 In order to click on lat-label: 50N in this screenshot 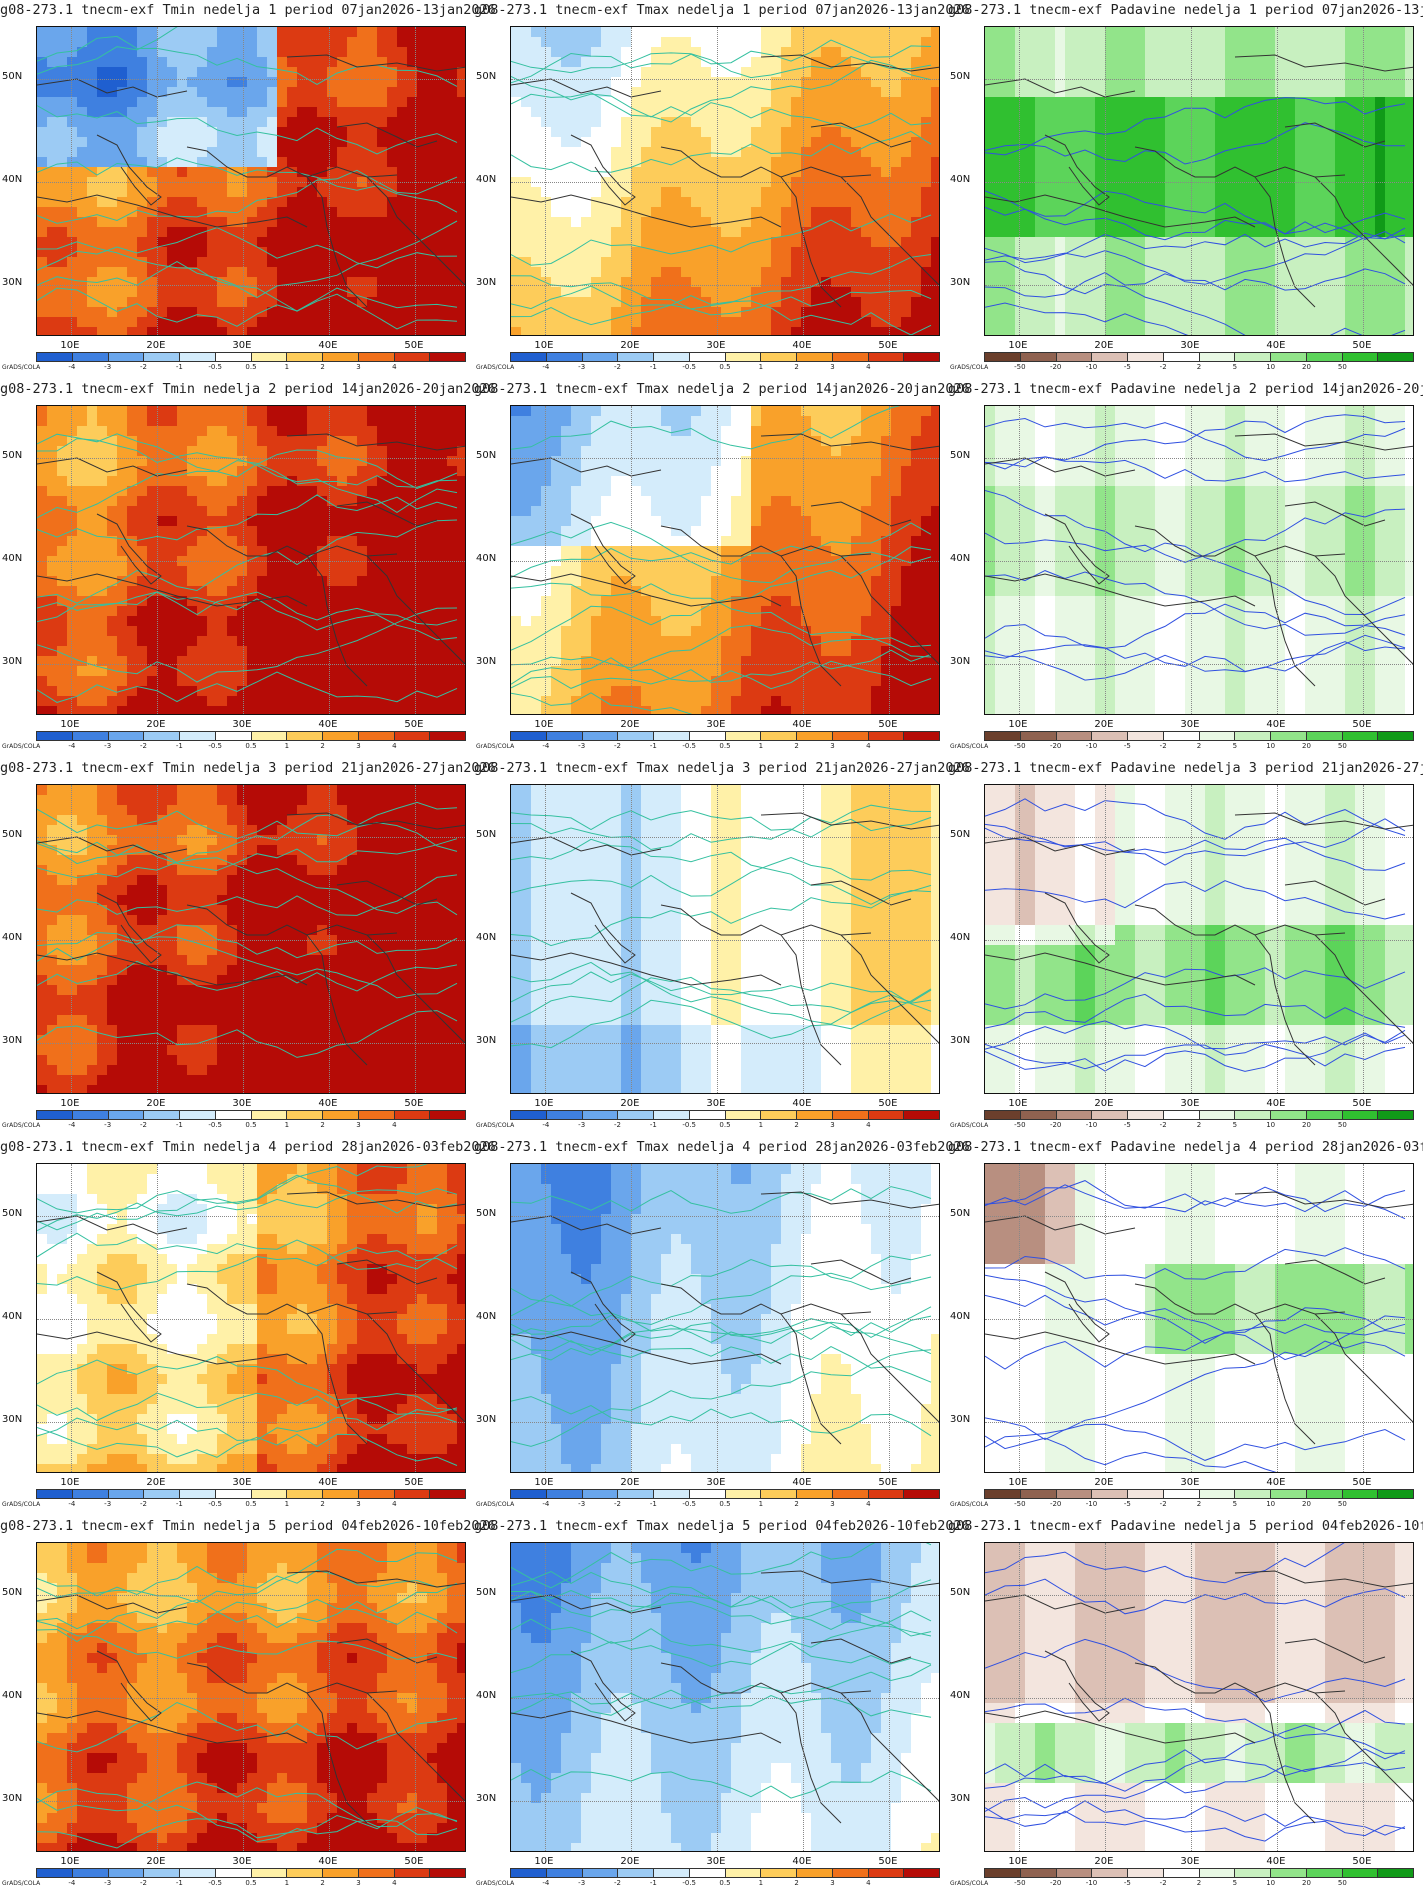, I will do `click(12, 76)`.